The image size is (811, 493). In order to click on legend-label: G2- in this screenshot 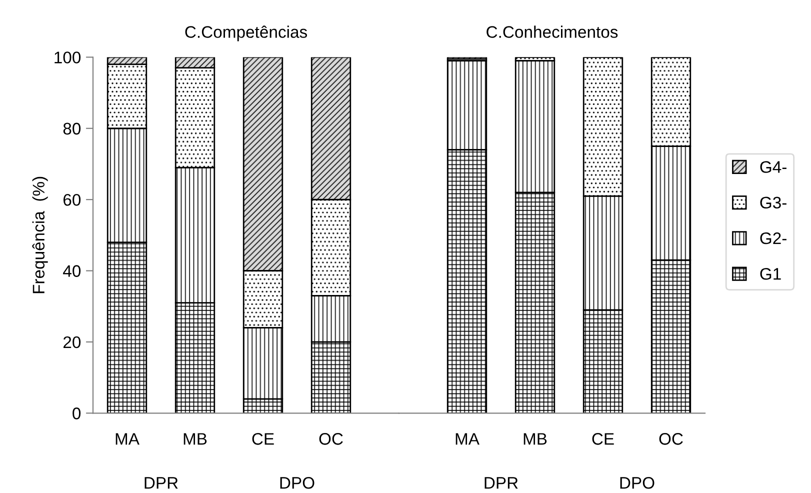, I will do `click(773, 238)`.